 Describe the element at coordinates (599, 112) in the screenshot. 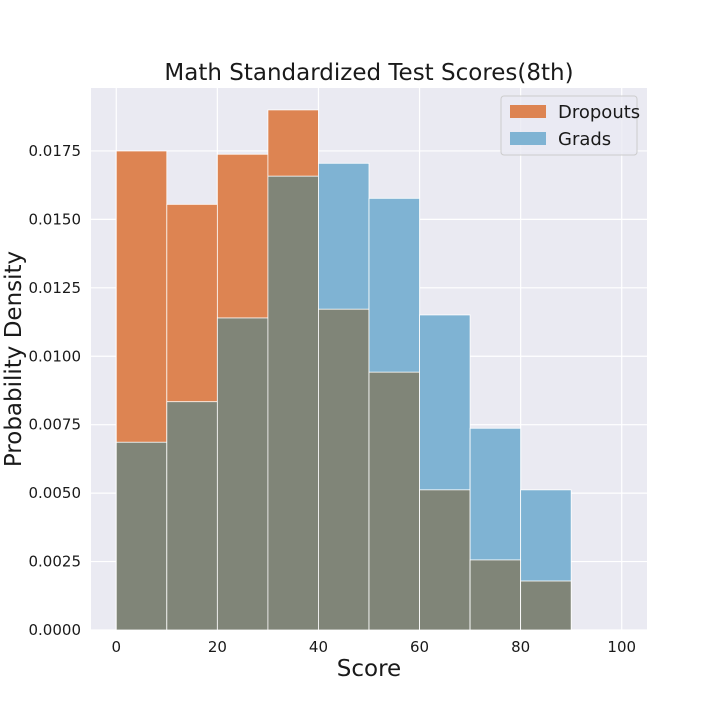

I see `legend-label-dropouts: Dropouts` at that location.